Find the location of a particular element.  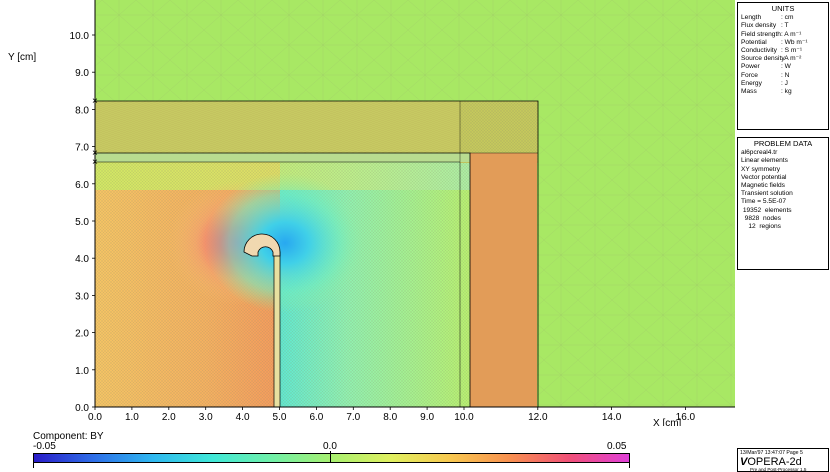

y-tick-label: 9.0 is located at coordinates (82, 73).